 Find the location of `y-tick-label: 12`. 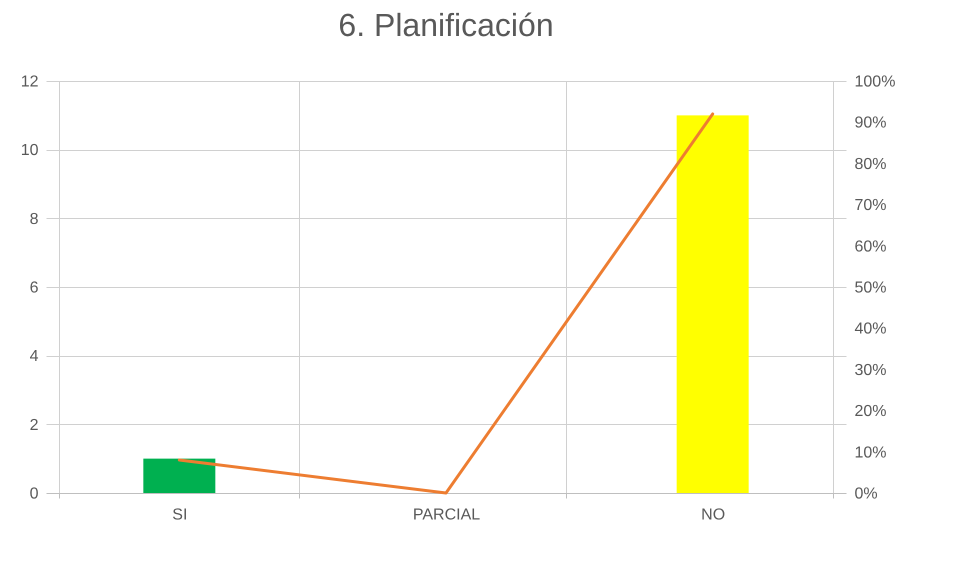

y-tick-label: 12 is located at coordinates (29, 82).